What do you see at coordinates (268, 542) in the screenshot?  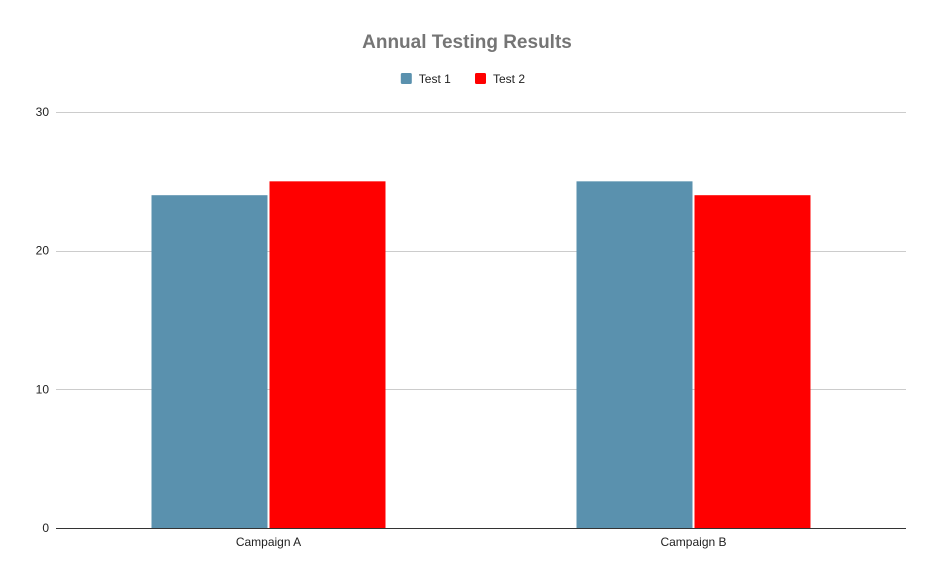 I see `x-tick-label: Campaign A` at bounding box center [268, 542].